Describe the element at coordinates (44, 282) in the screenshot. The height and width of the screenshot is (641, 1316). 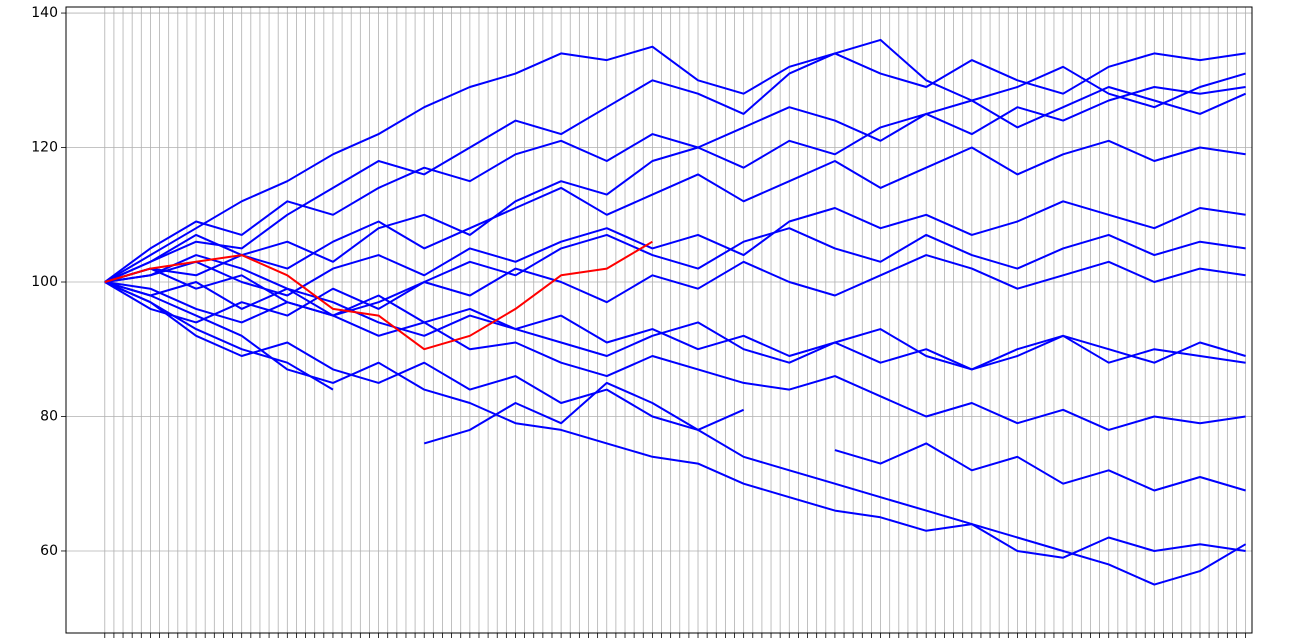
I see `y-tick-label: 100` at that location.